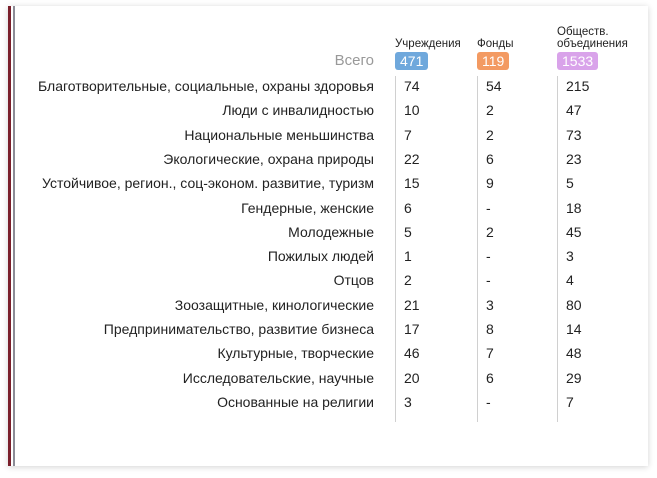 The width and height of the screenshot is (657, 478). What do you see at coordinates (353, 280) in the screenshot?
I see `row-label: Отцов` at bounding box center [353, 280].